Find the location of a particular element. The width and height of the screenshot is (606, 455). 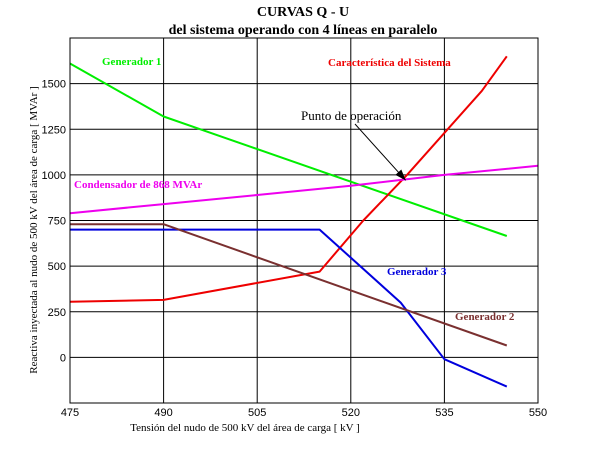

y-tick-0: 0 is located at coordinates (63, 358).